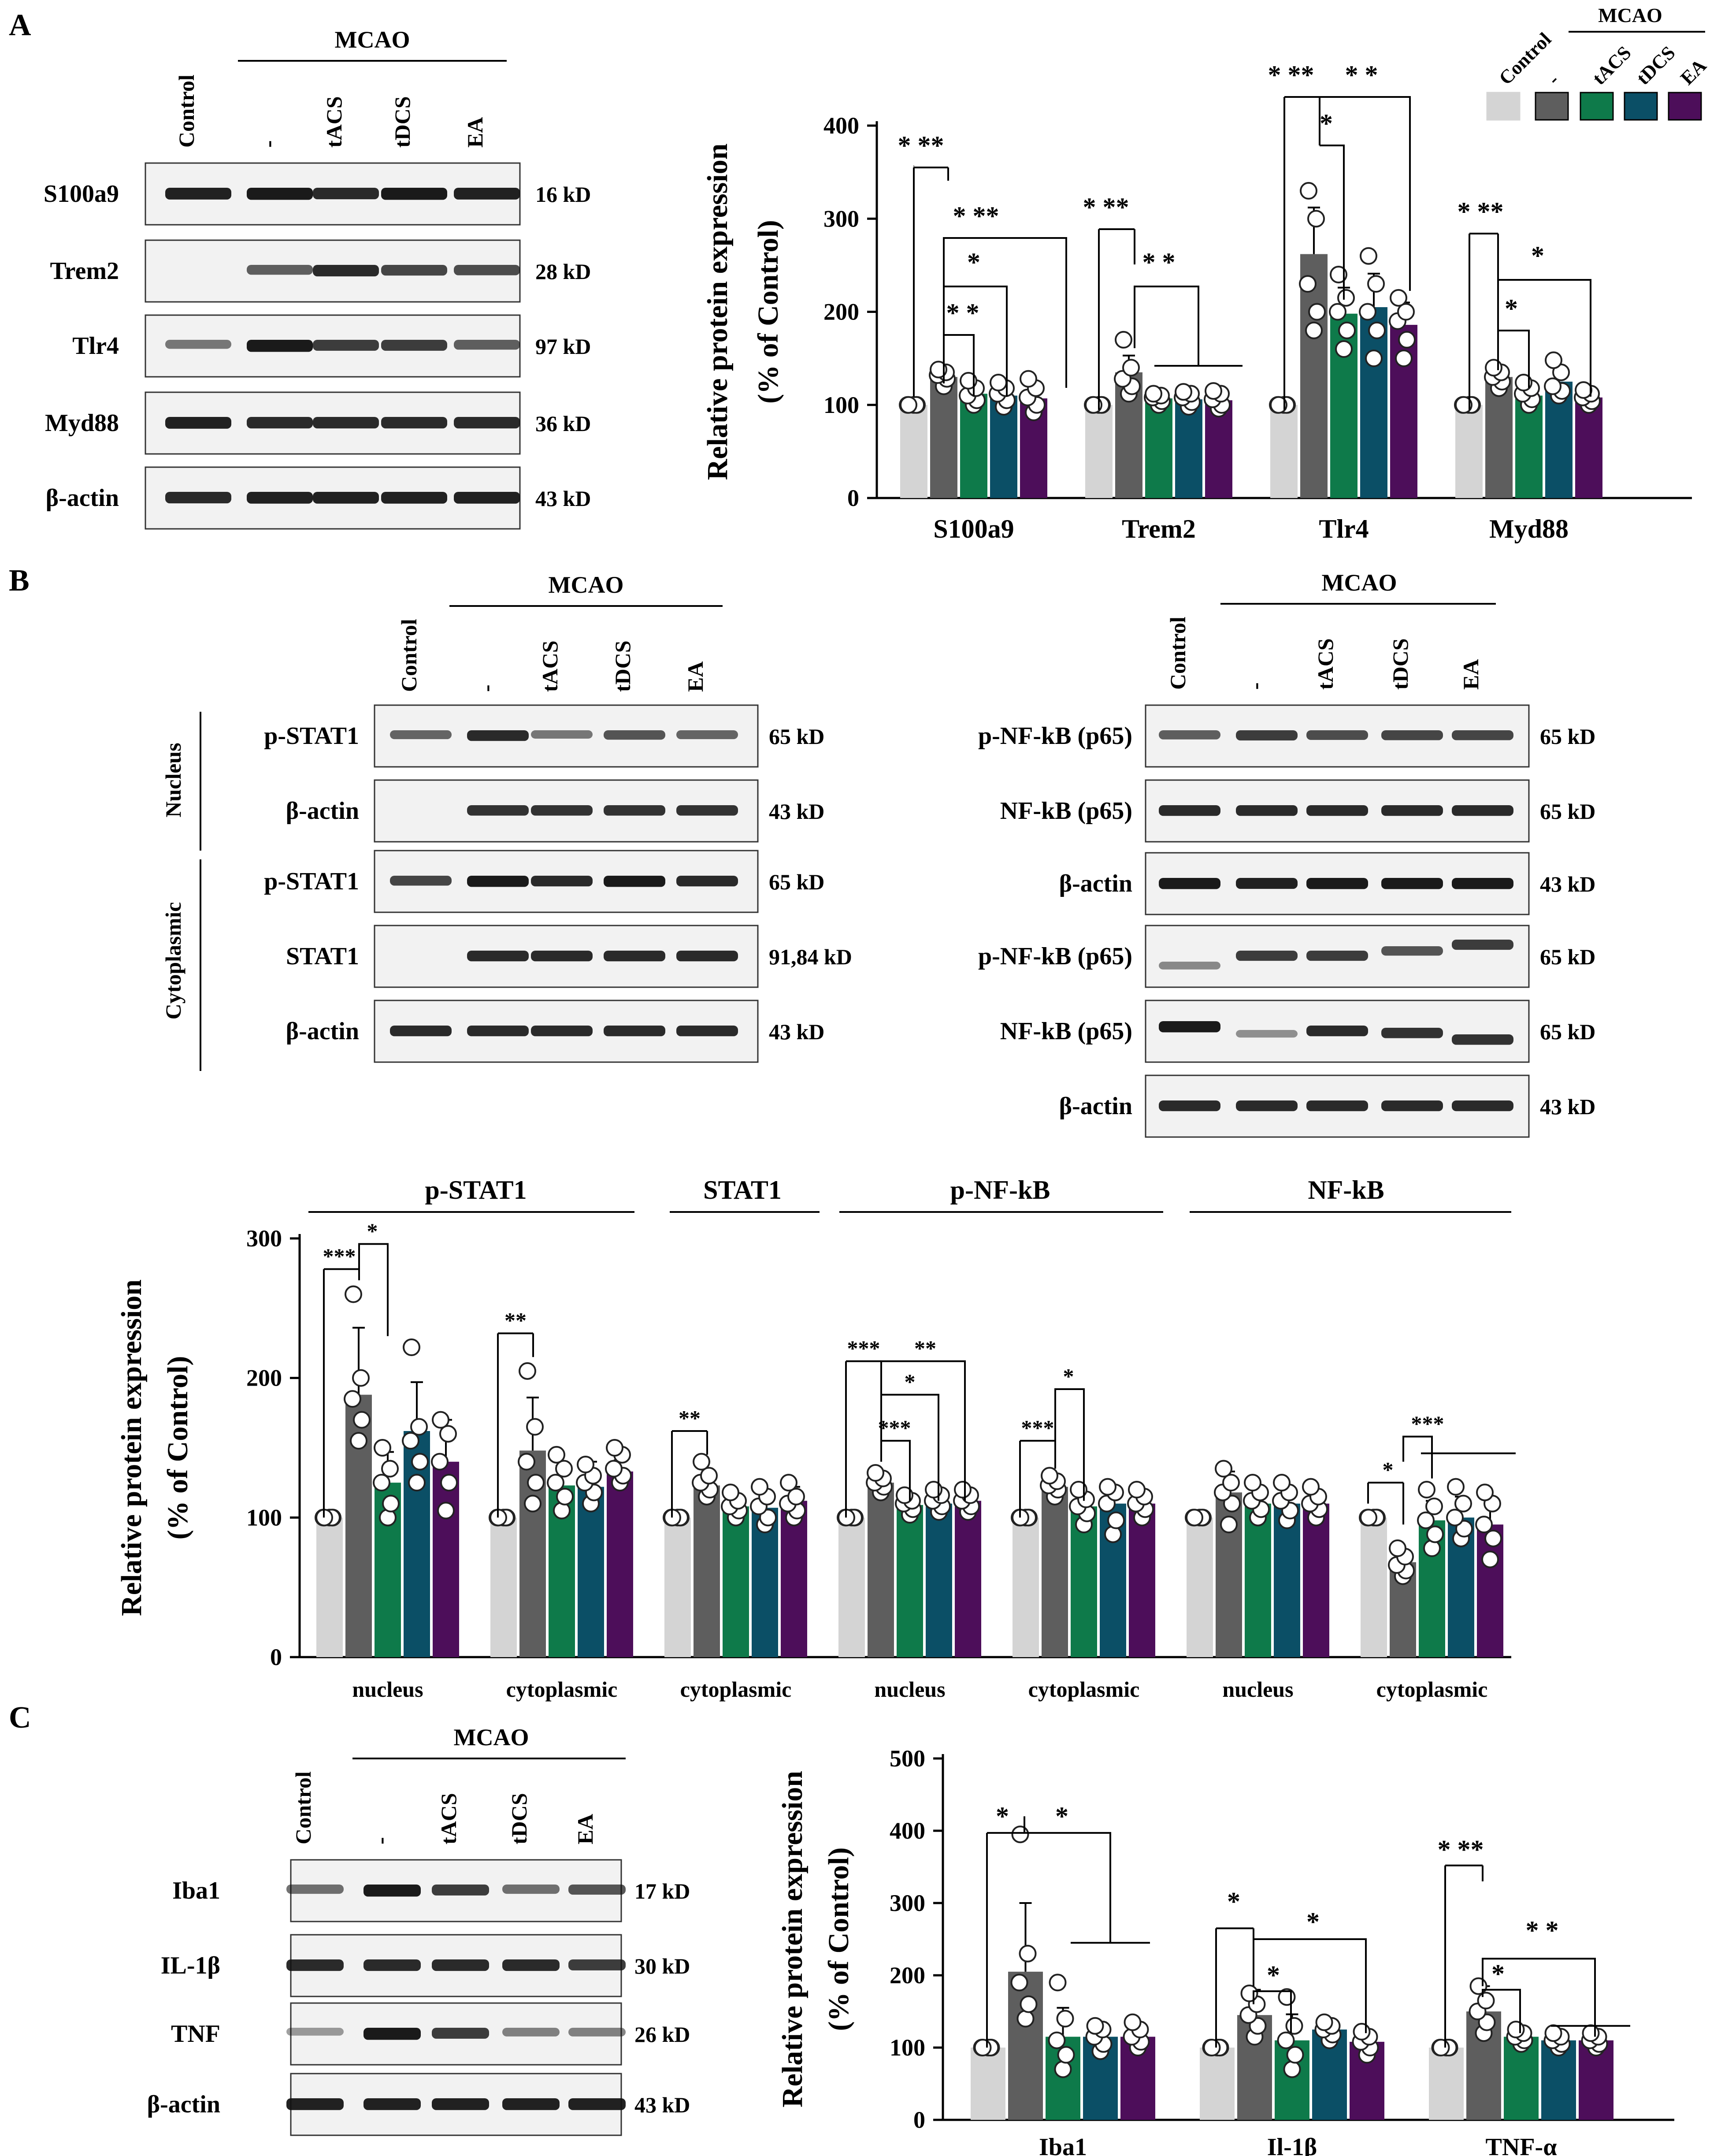 This screenshot has width=1721, height=2156. What do you see at coordinates (925, 1348) in the screenshot?
I see `significance-stars: **` at bounding box center [925, 1348].